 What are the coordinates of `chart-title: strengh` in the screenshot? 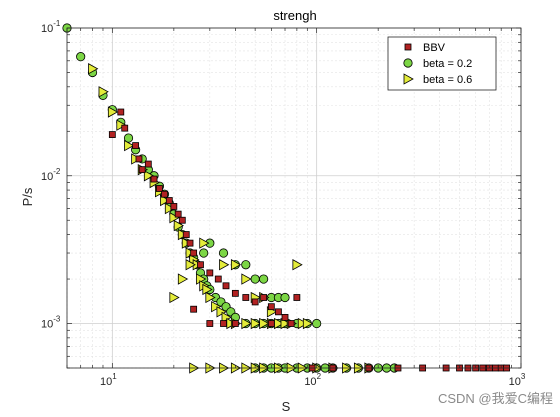 It's located at (294, 15).